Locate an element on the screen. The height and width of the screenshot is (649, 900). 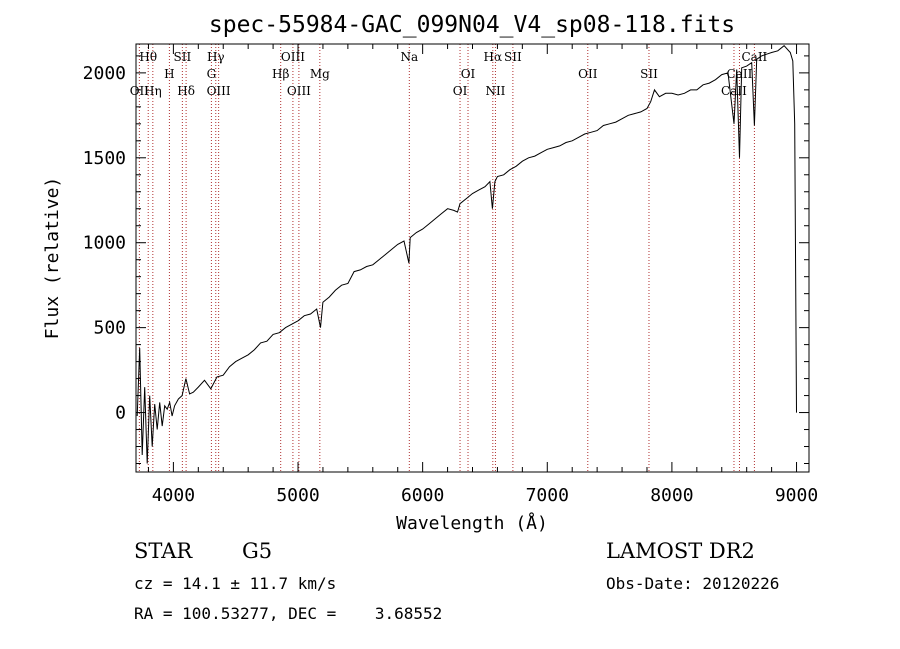
x-tick-label: 8000 is located at coordinates (671, 495).